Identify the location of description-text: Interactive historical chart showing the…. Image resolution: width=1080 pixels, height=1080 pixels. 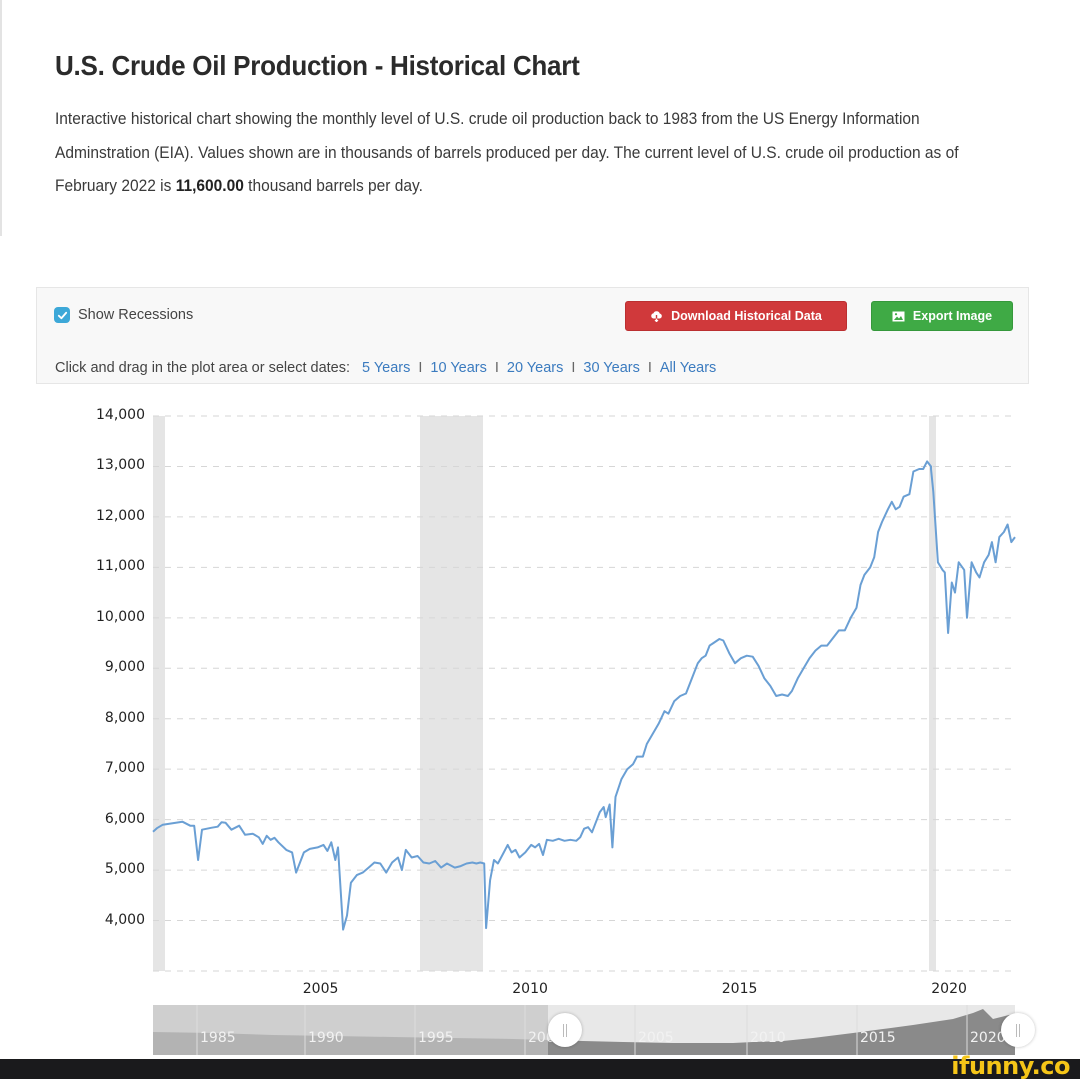
(507, 152).